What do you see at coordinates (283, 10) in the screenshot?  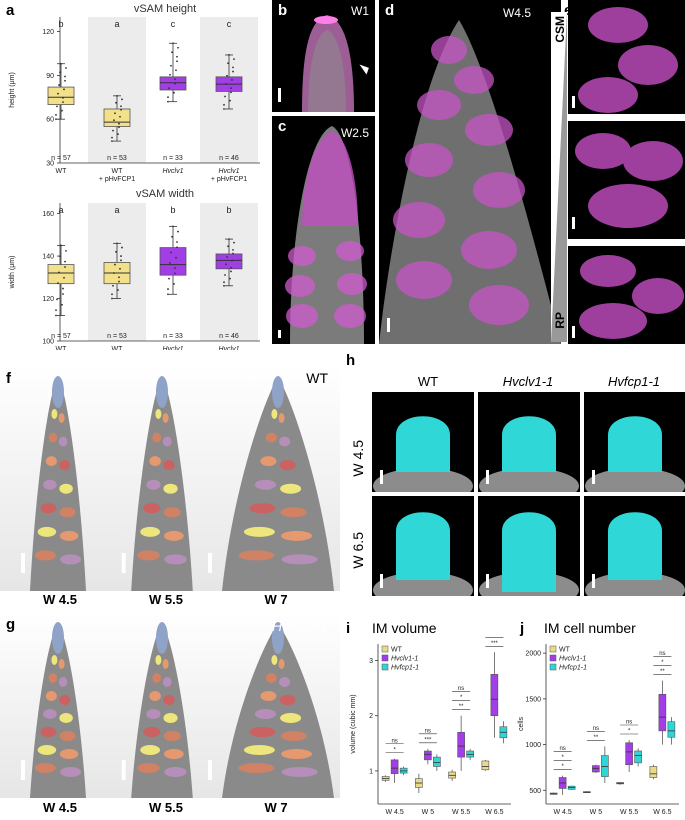 I see `panel-label-b: b` at bounding box center [283, 10].